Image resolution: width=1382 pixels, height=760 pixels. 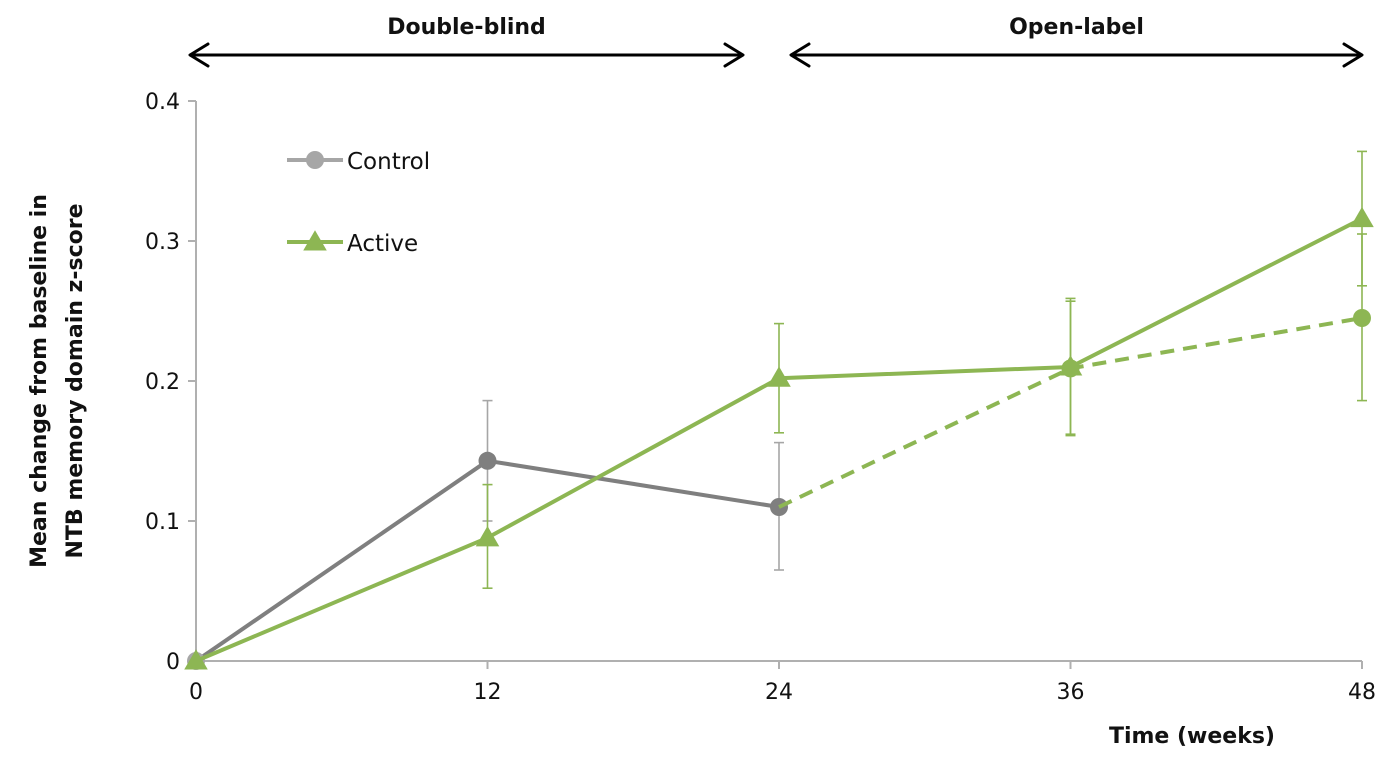 I want to click on legend: Control Active, so click(x=358, y=203).